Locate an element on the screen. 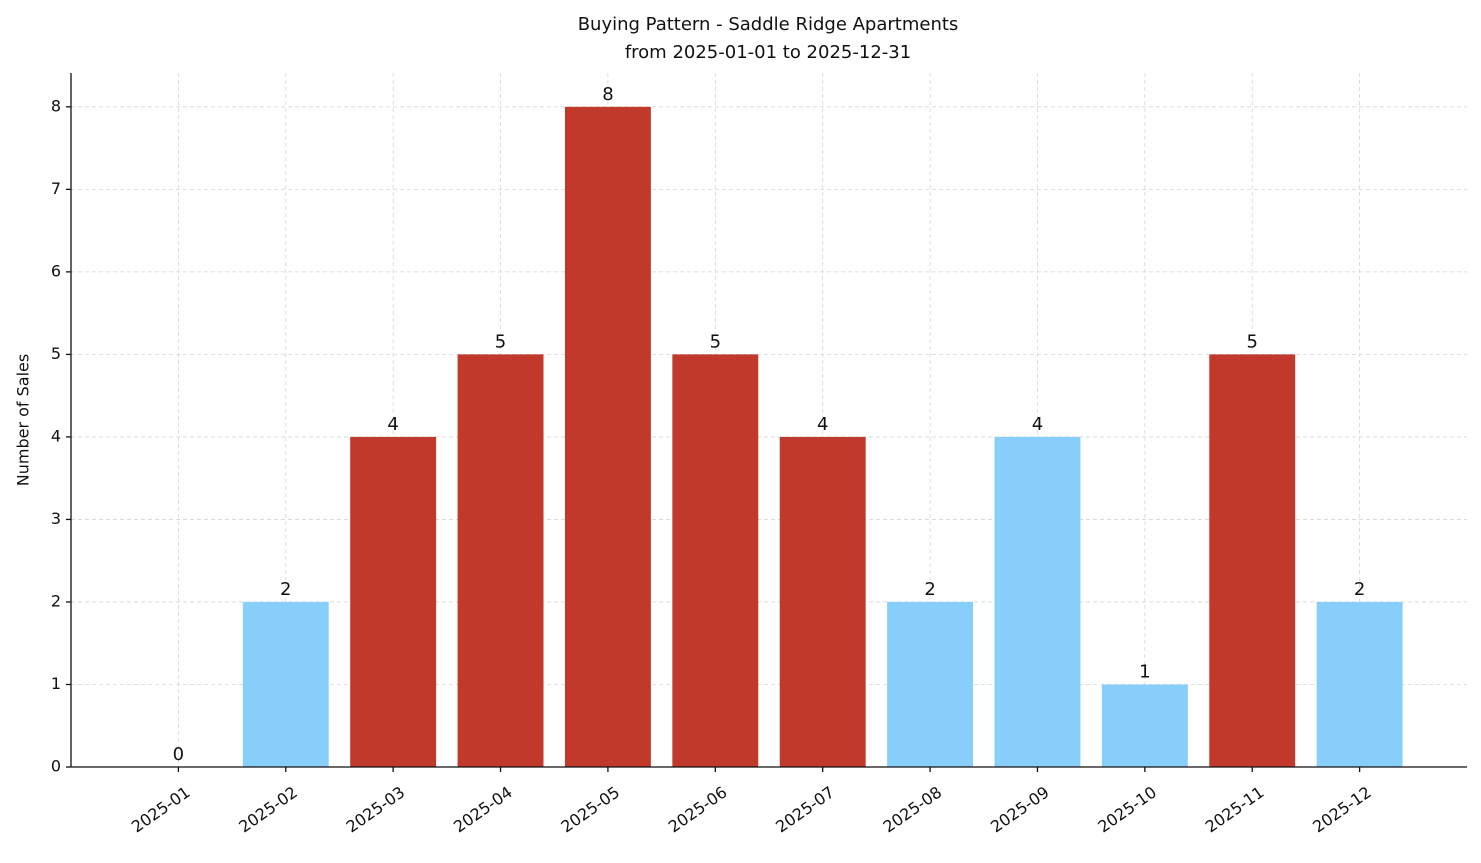 This screenshot has height=863, width=1481. x-tick-label: 2025-03 is located at coordinates (376, 810).